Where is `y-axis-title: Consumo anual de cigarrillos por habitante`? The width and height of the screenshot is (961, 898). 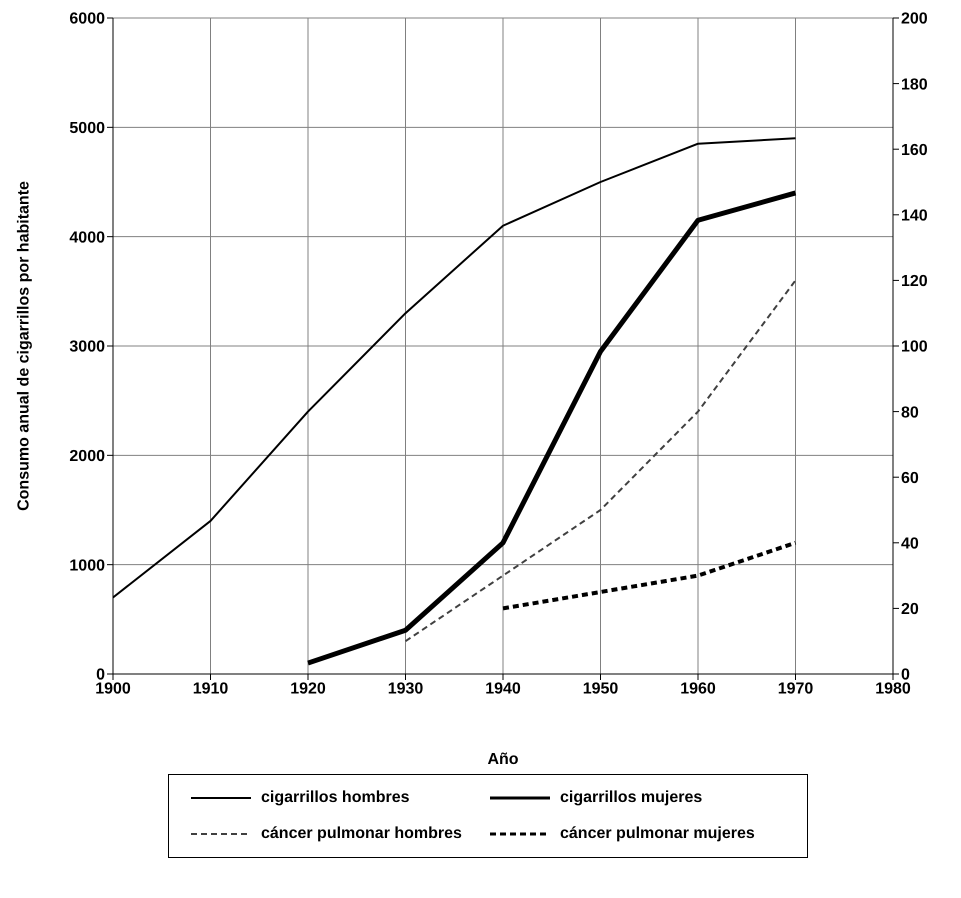 y-axis-title: Consumo anual de cigarrillos por habitante is located at coordinates (24, 345).